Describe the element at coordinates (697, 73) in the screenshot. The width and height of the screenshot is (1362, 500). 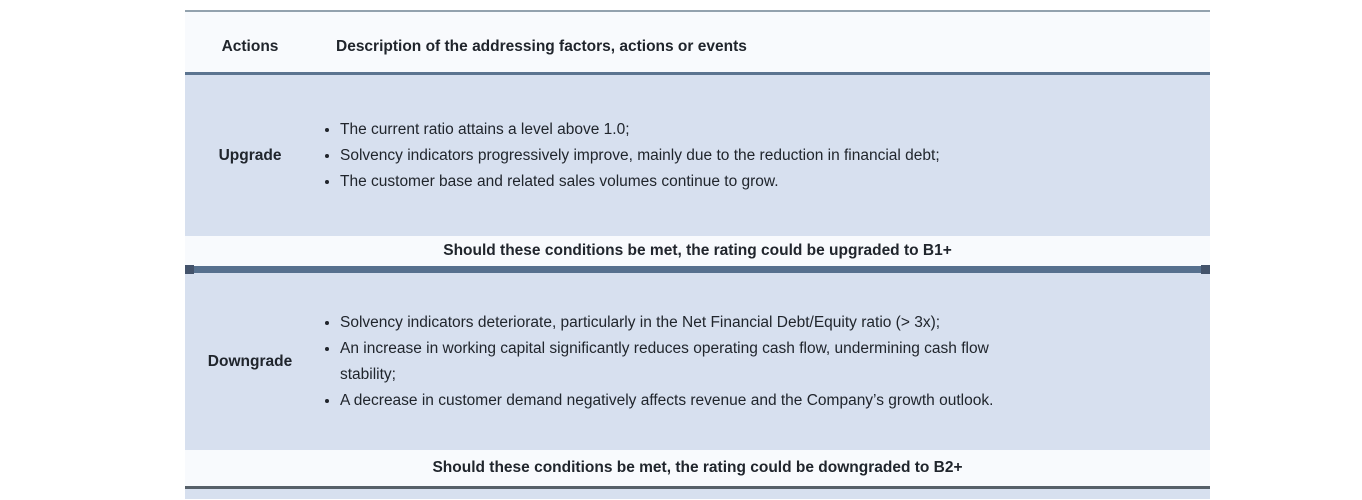
I see `header-bottom-border` at that location.